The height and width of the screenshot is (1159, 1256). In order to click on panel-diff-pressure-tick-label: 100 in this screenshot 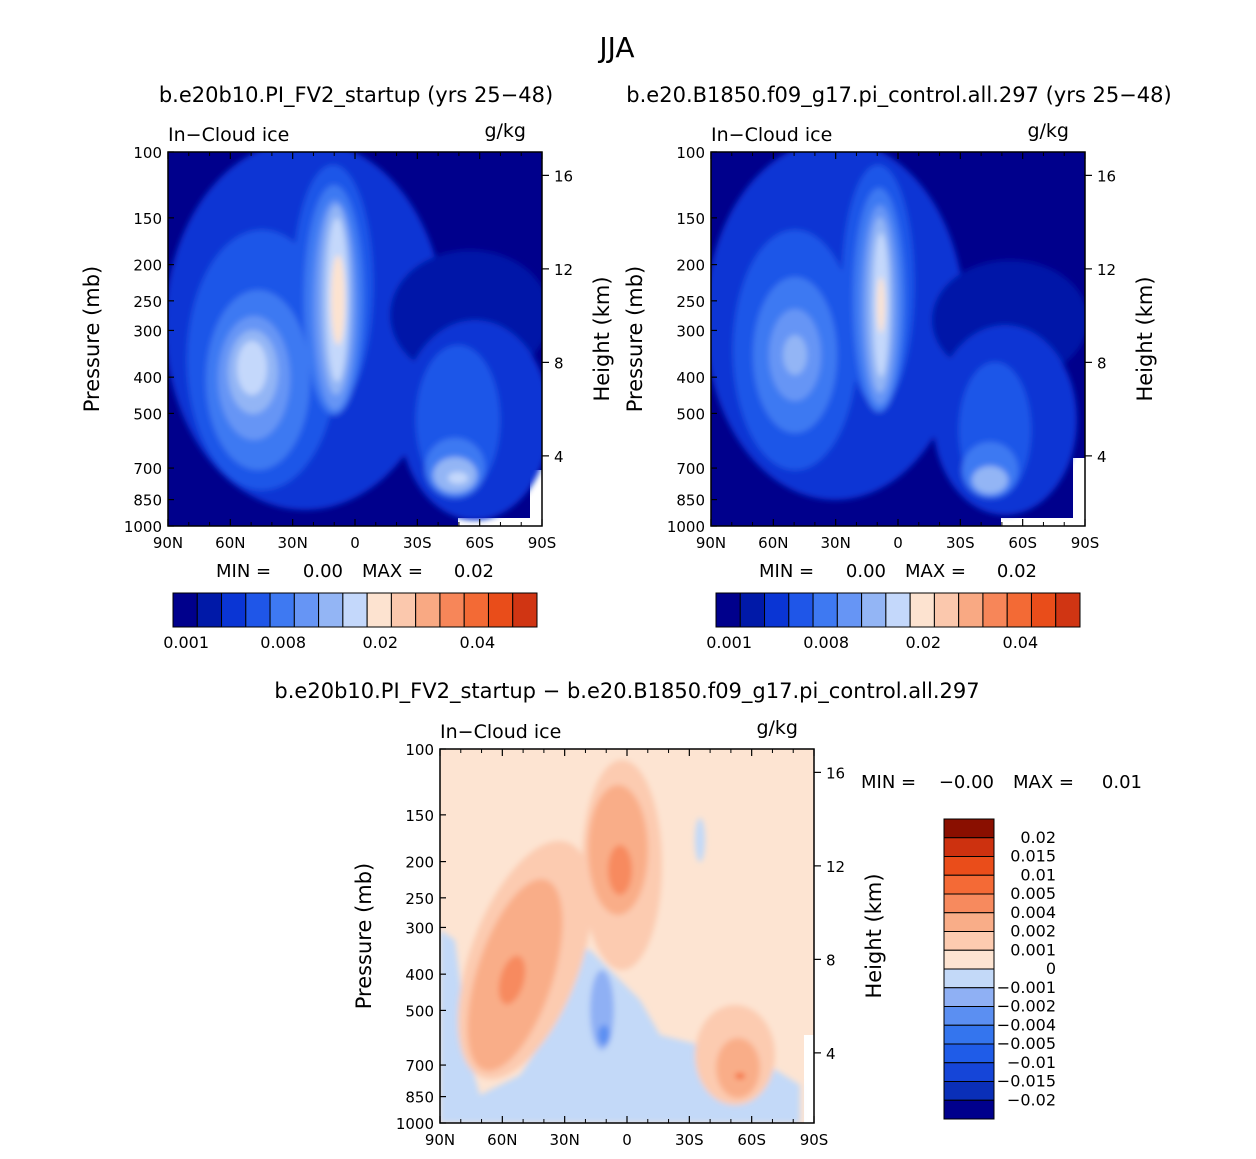, I will do `click(419, 750)`.